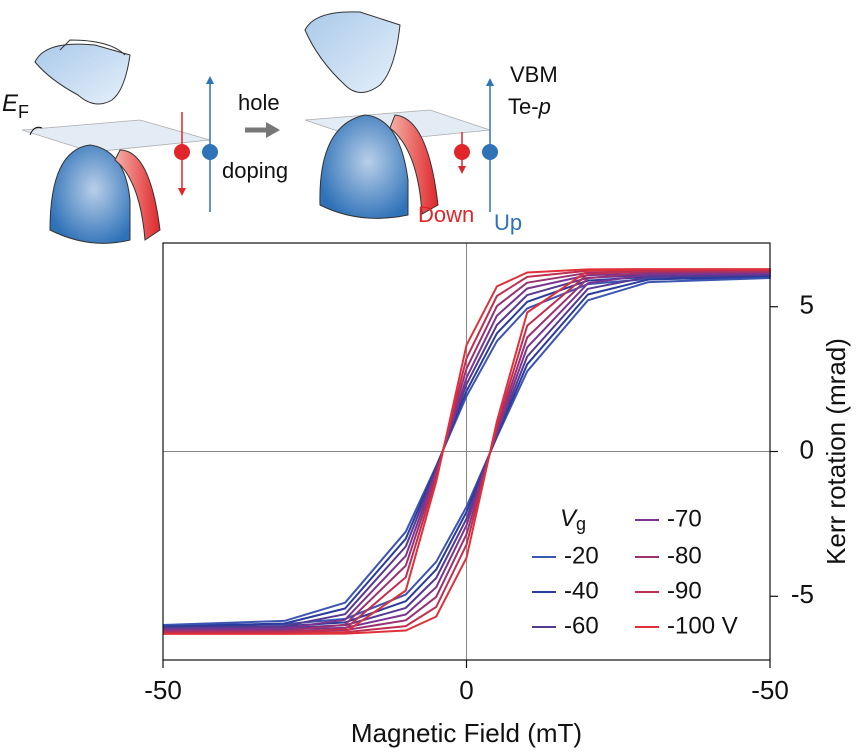 This screenshot has height=756, width=866. Describe the element at coordinates (581, 625) in the screenshot. I see `legend-label: -60` at that location.